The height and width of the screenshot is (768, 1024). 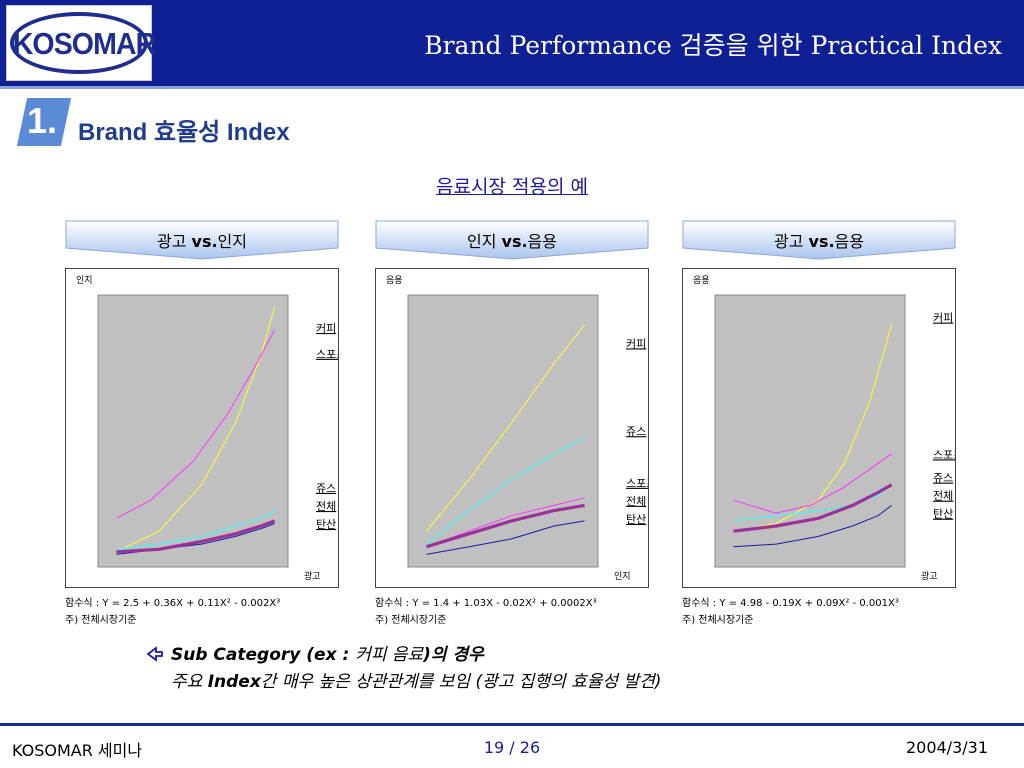 What do you see at coordinates (84, 280) in the screenshot?
I see `y-axis-label: 인지` at bounding box center [84, 280].